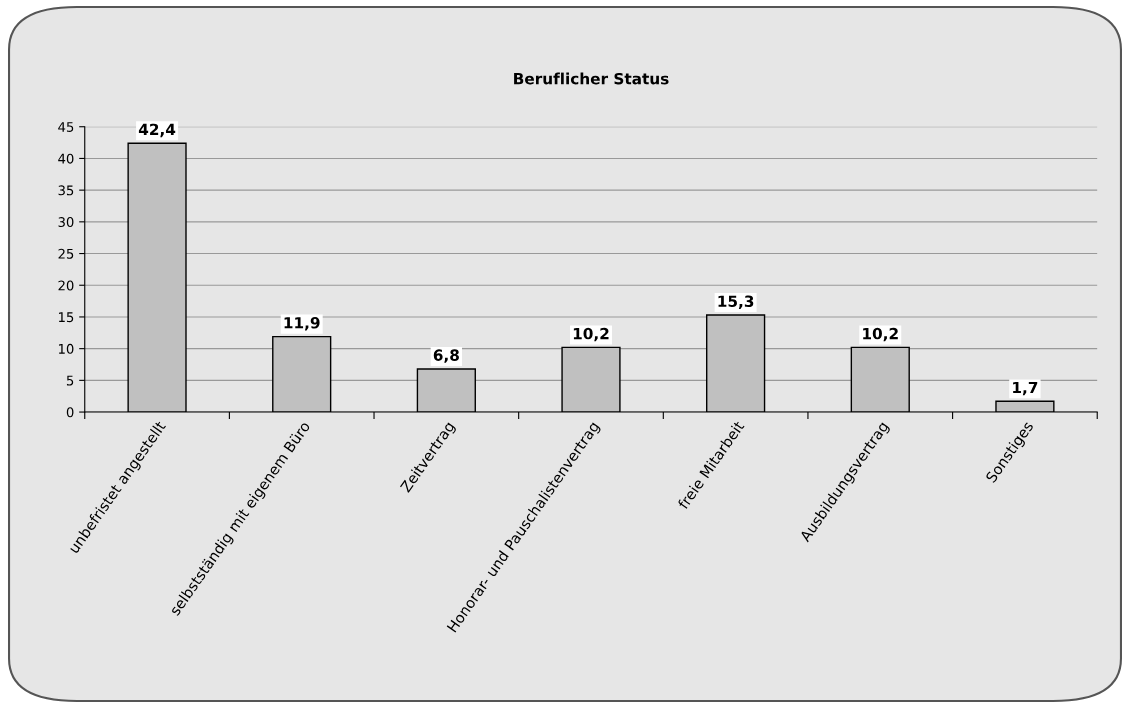  Describe the element at coordinates (66, 285) in the screenshot. I see `y-tick-label: 20` at that location.